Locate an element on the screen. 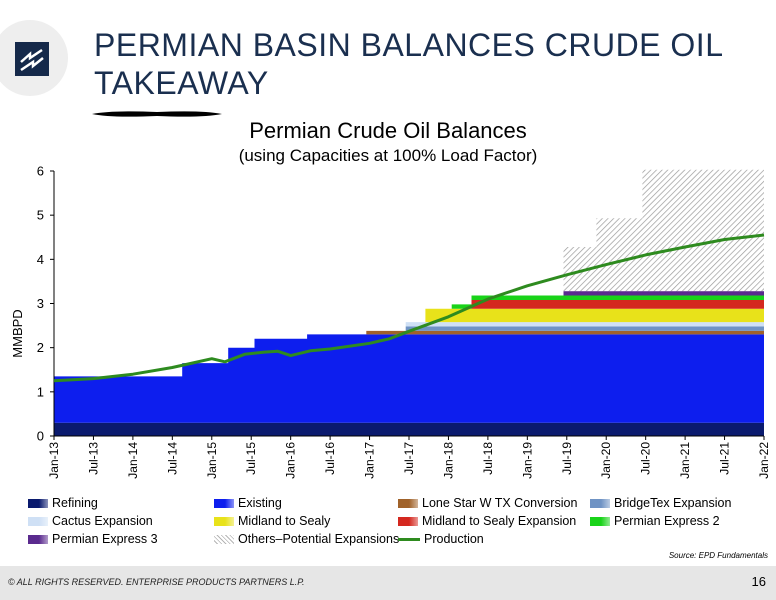  y-tick-label: 6 is located at coordinates (40, 171).